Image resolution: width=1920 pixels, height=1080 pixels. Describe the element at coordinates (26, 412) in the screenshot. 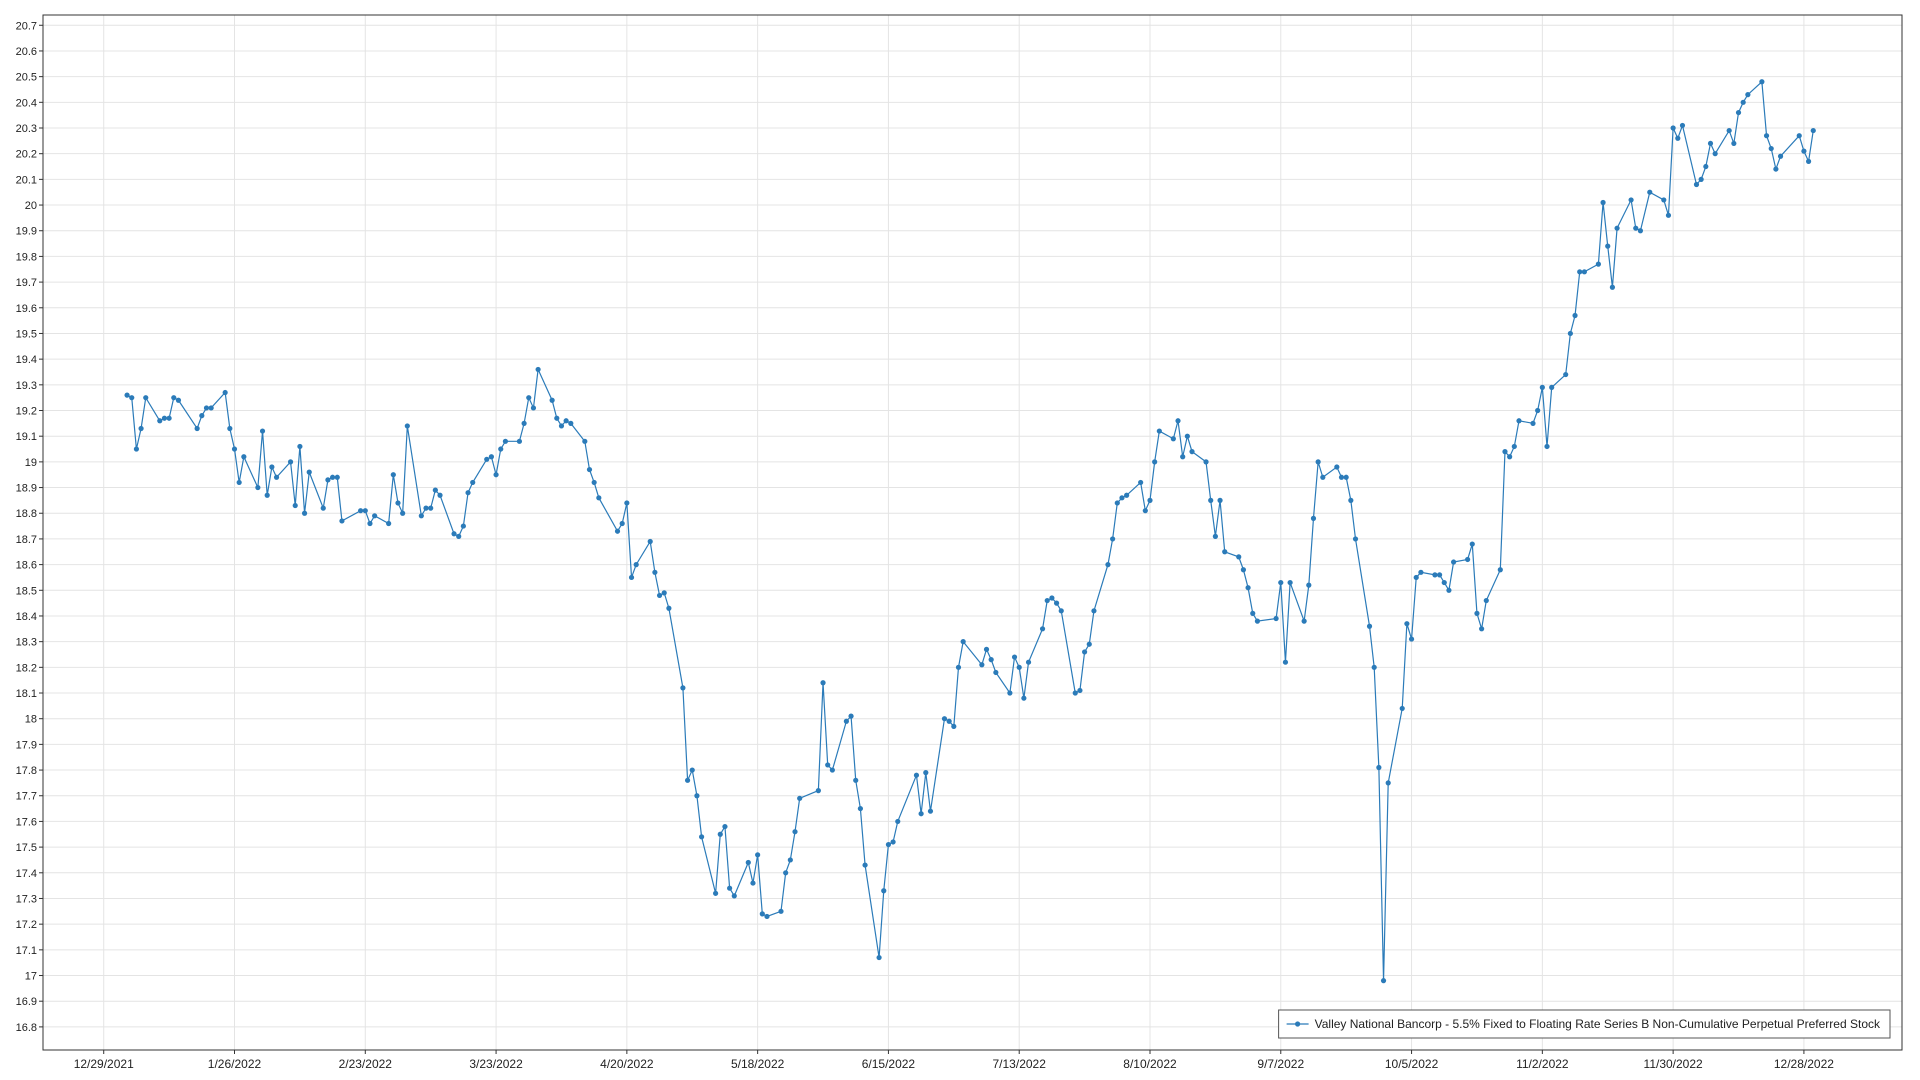

I see `y-tick-label: 19.2` at that location.